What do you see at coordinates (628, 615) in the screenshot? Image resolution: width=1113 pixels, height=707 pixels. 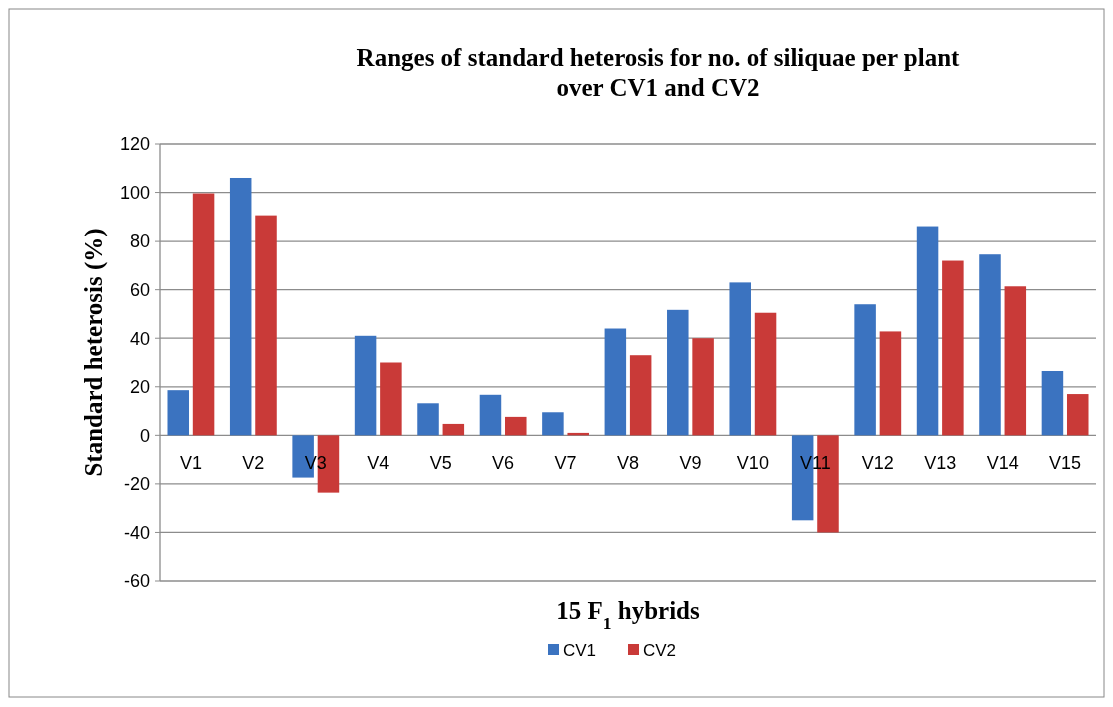 I see `x-axis-title: 15 F$_{1}$ hybrids` at bounding box center [628, 615].